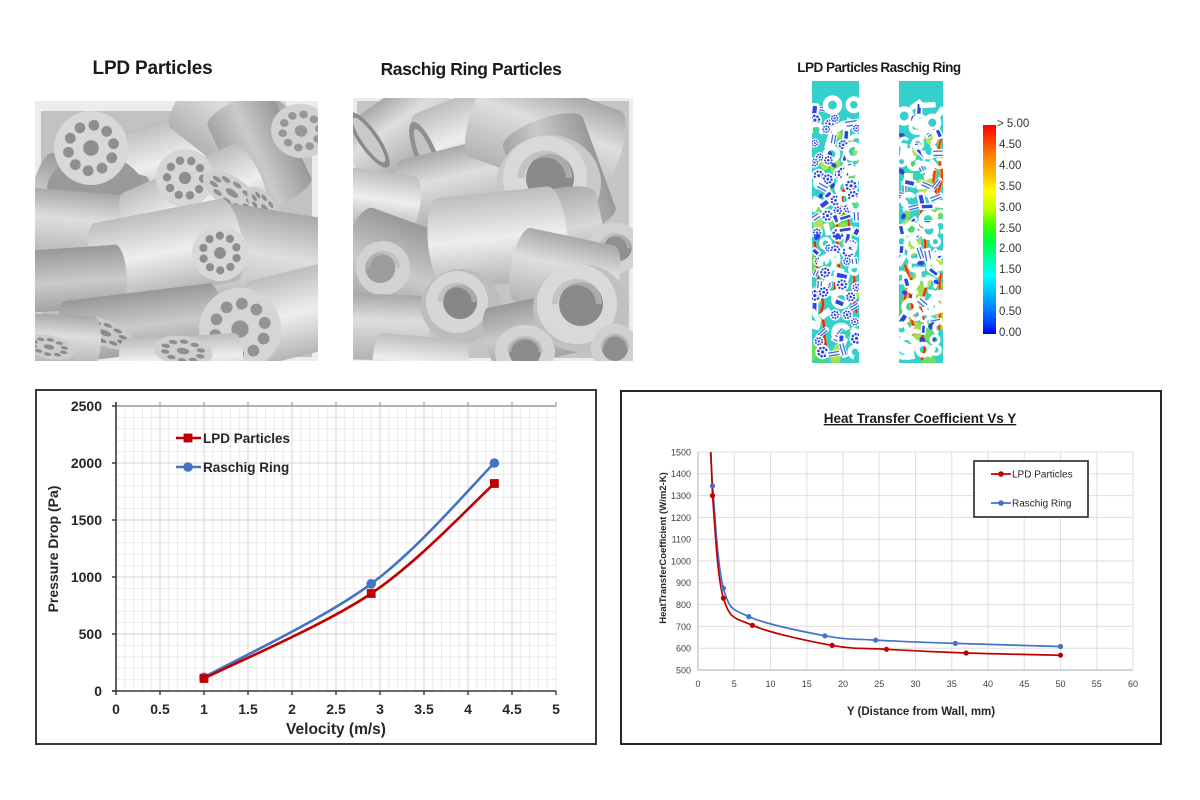 The image size is (1200, 800). What do you see at coordinates (1097, 684) in the screenshot?
I see `svg-text: 55` at bounding box center [1097, 684].